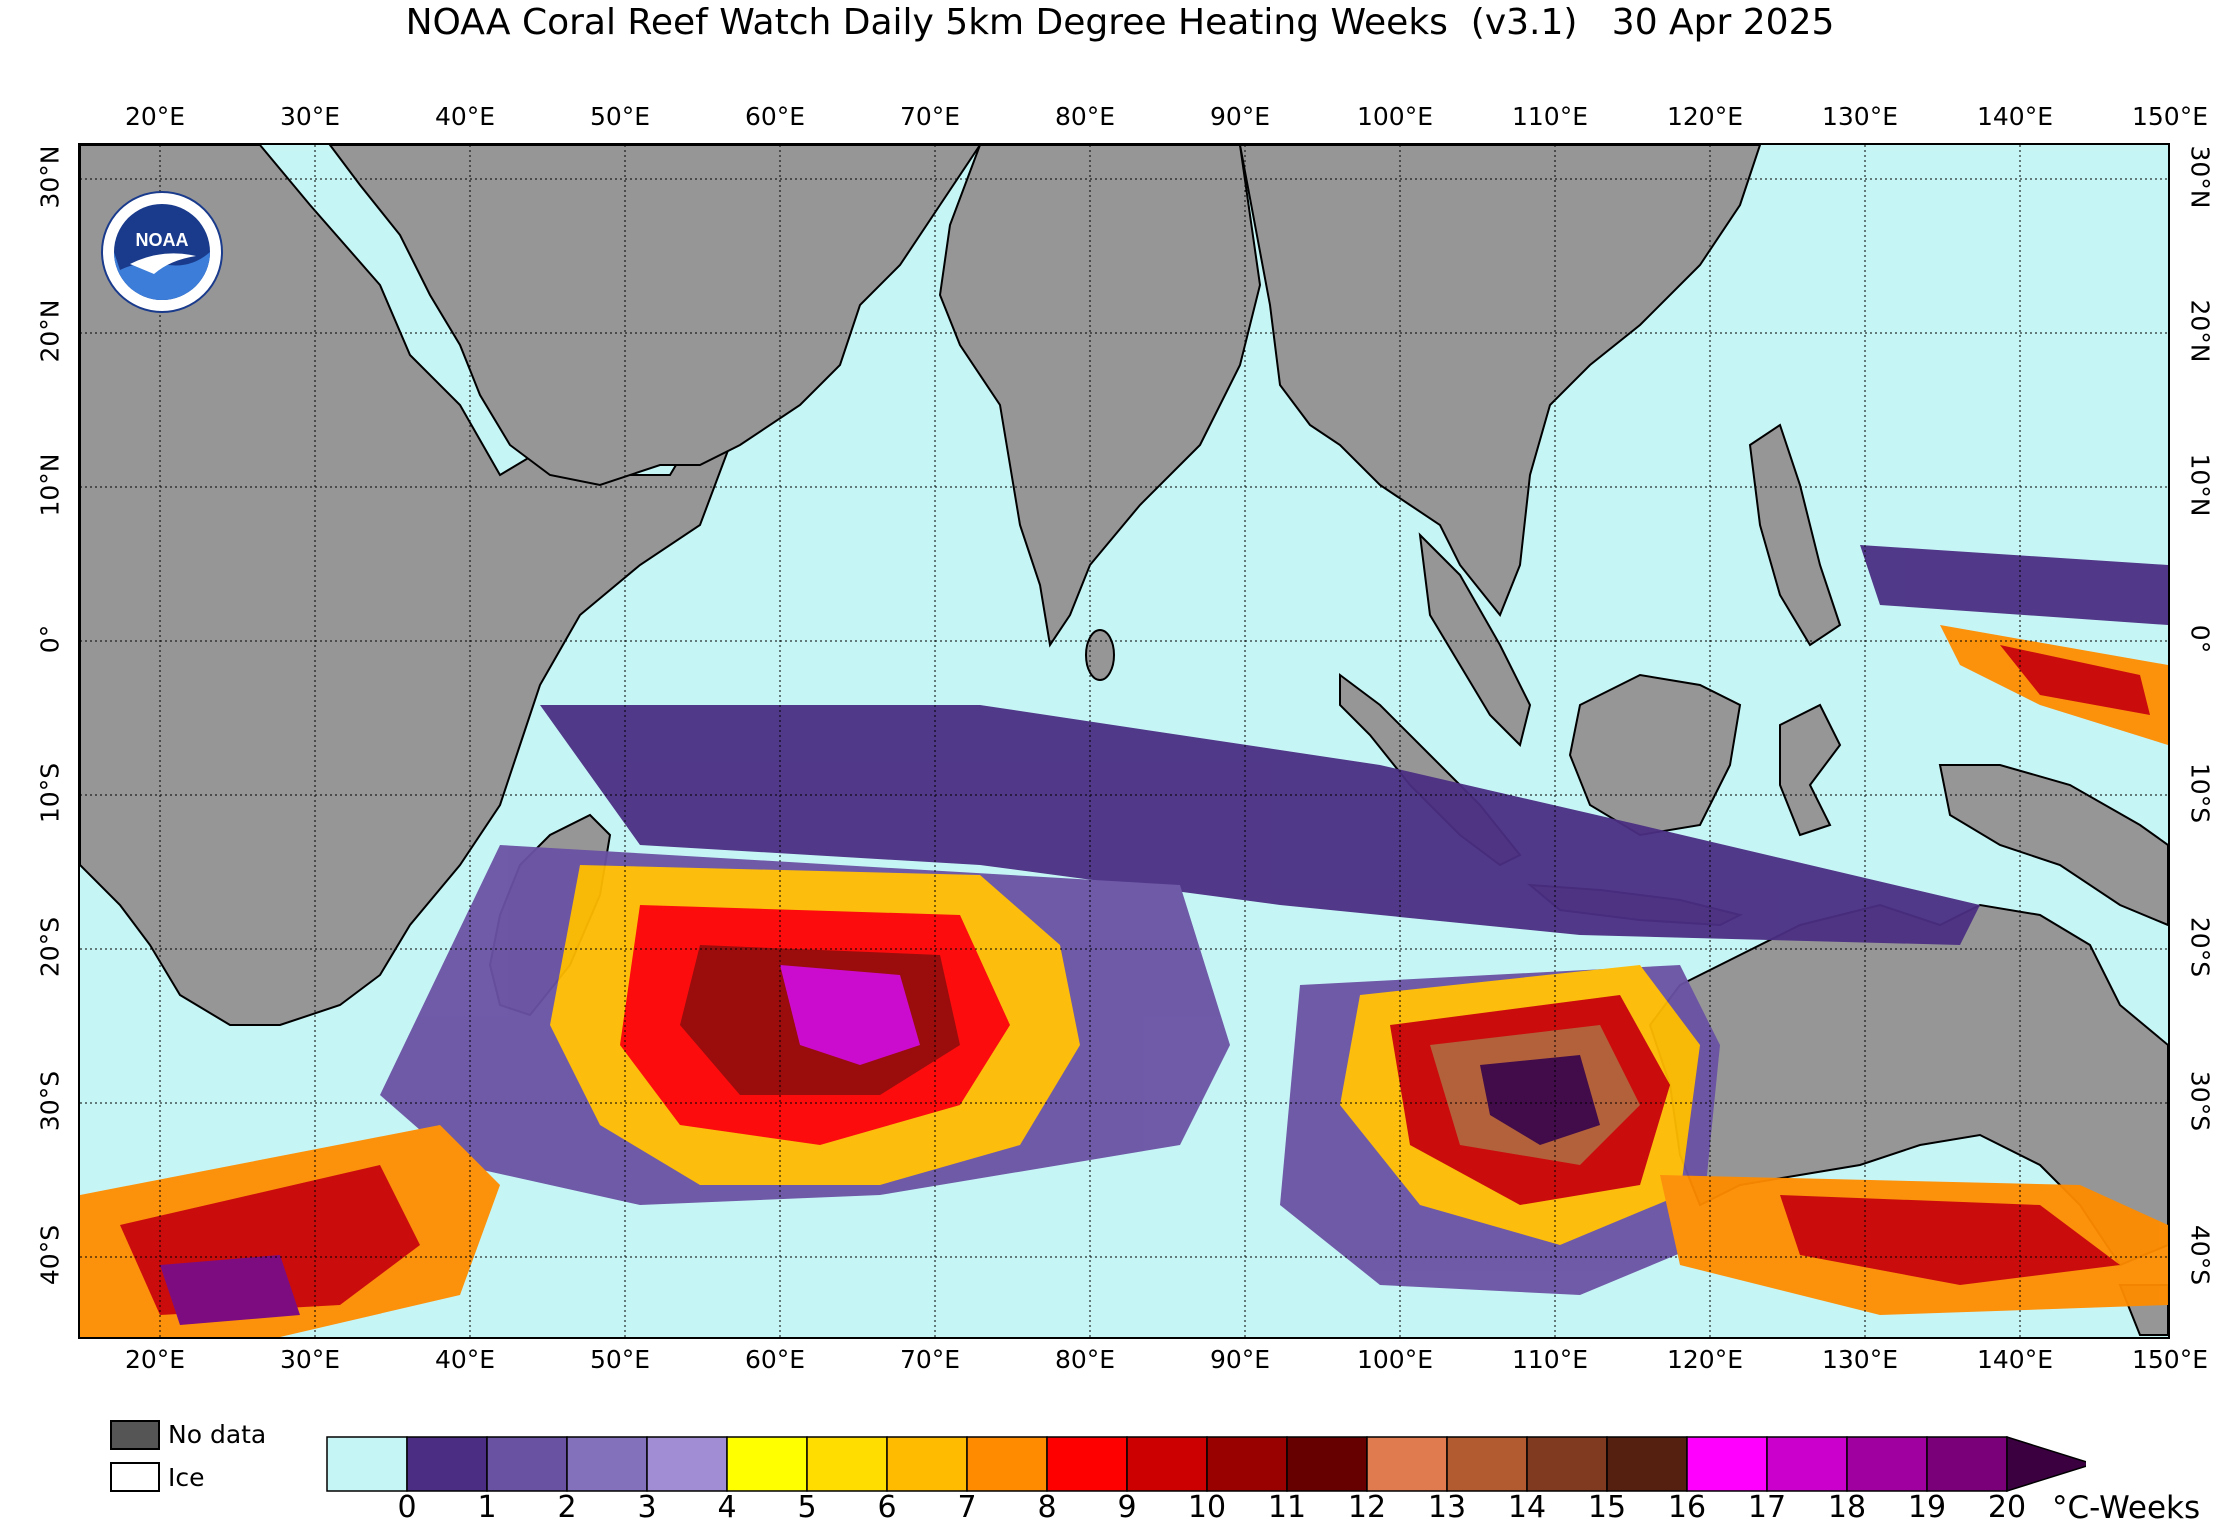  Describe the element at coordinates (930, 1359) in the screenshot. I see `longitude-label-bottom-5: 70°E` at that location.